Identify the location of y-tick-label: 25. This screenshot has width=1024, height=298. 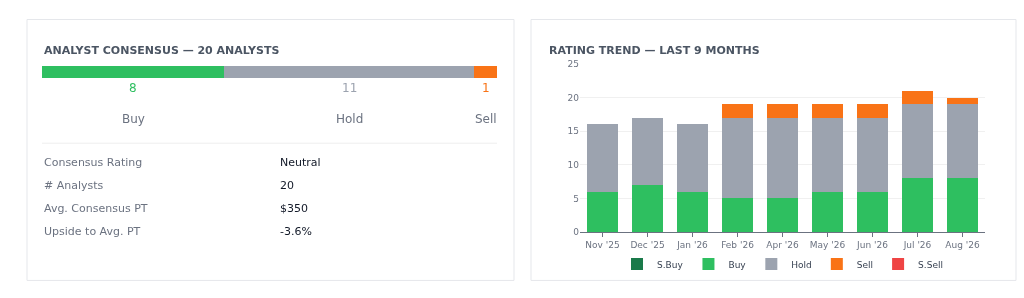
(573, 64).